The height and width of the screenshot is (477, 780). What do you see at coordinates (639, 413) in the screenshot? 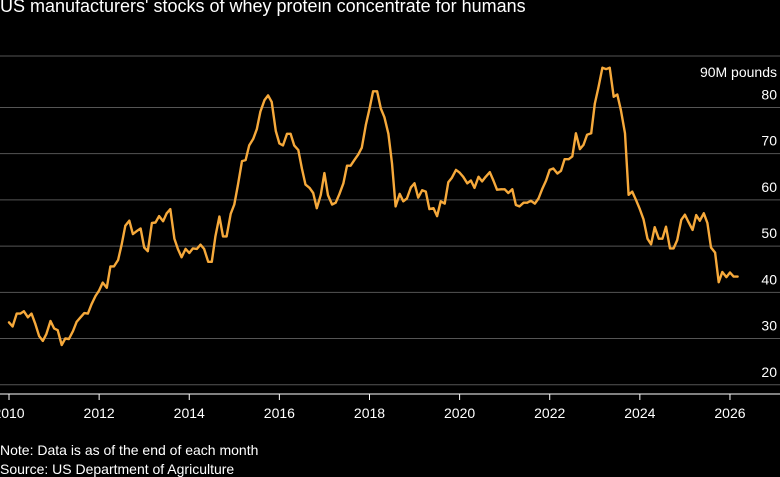
I see `x-tick-label-2024: 2024` at bounding box center [639, 413].